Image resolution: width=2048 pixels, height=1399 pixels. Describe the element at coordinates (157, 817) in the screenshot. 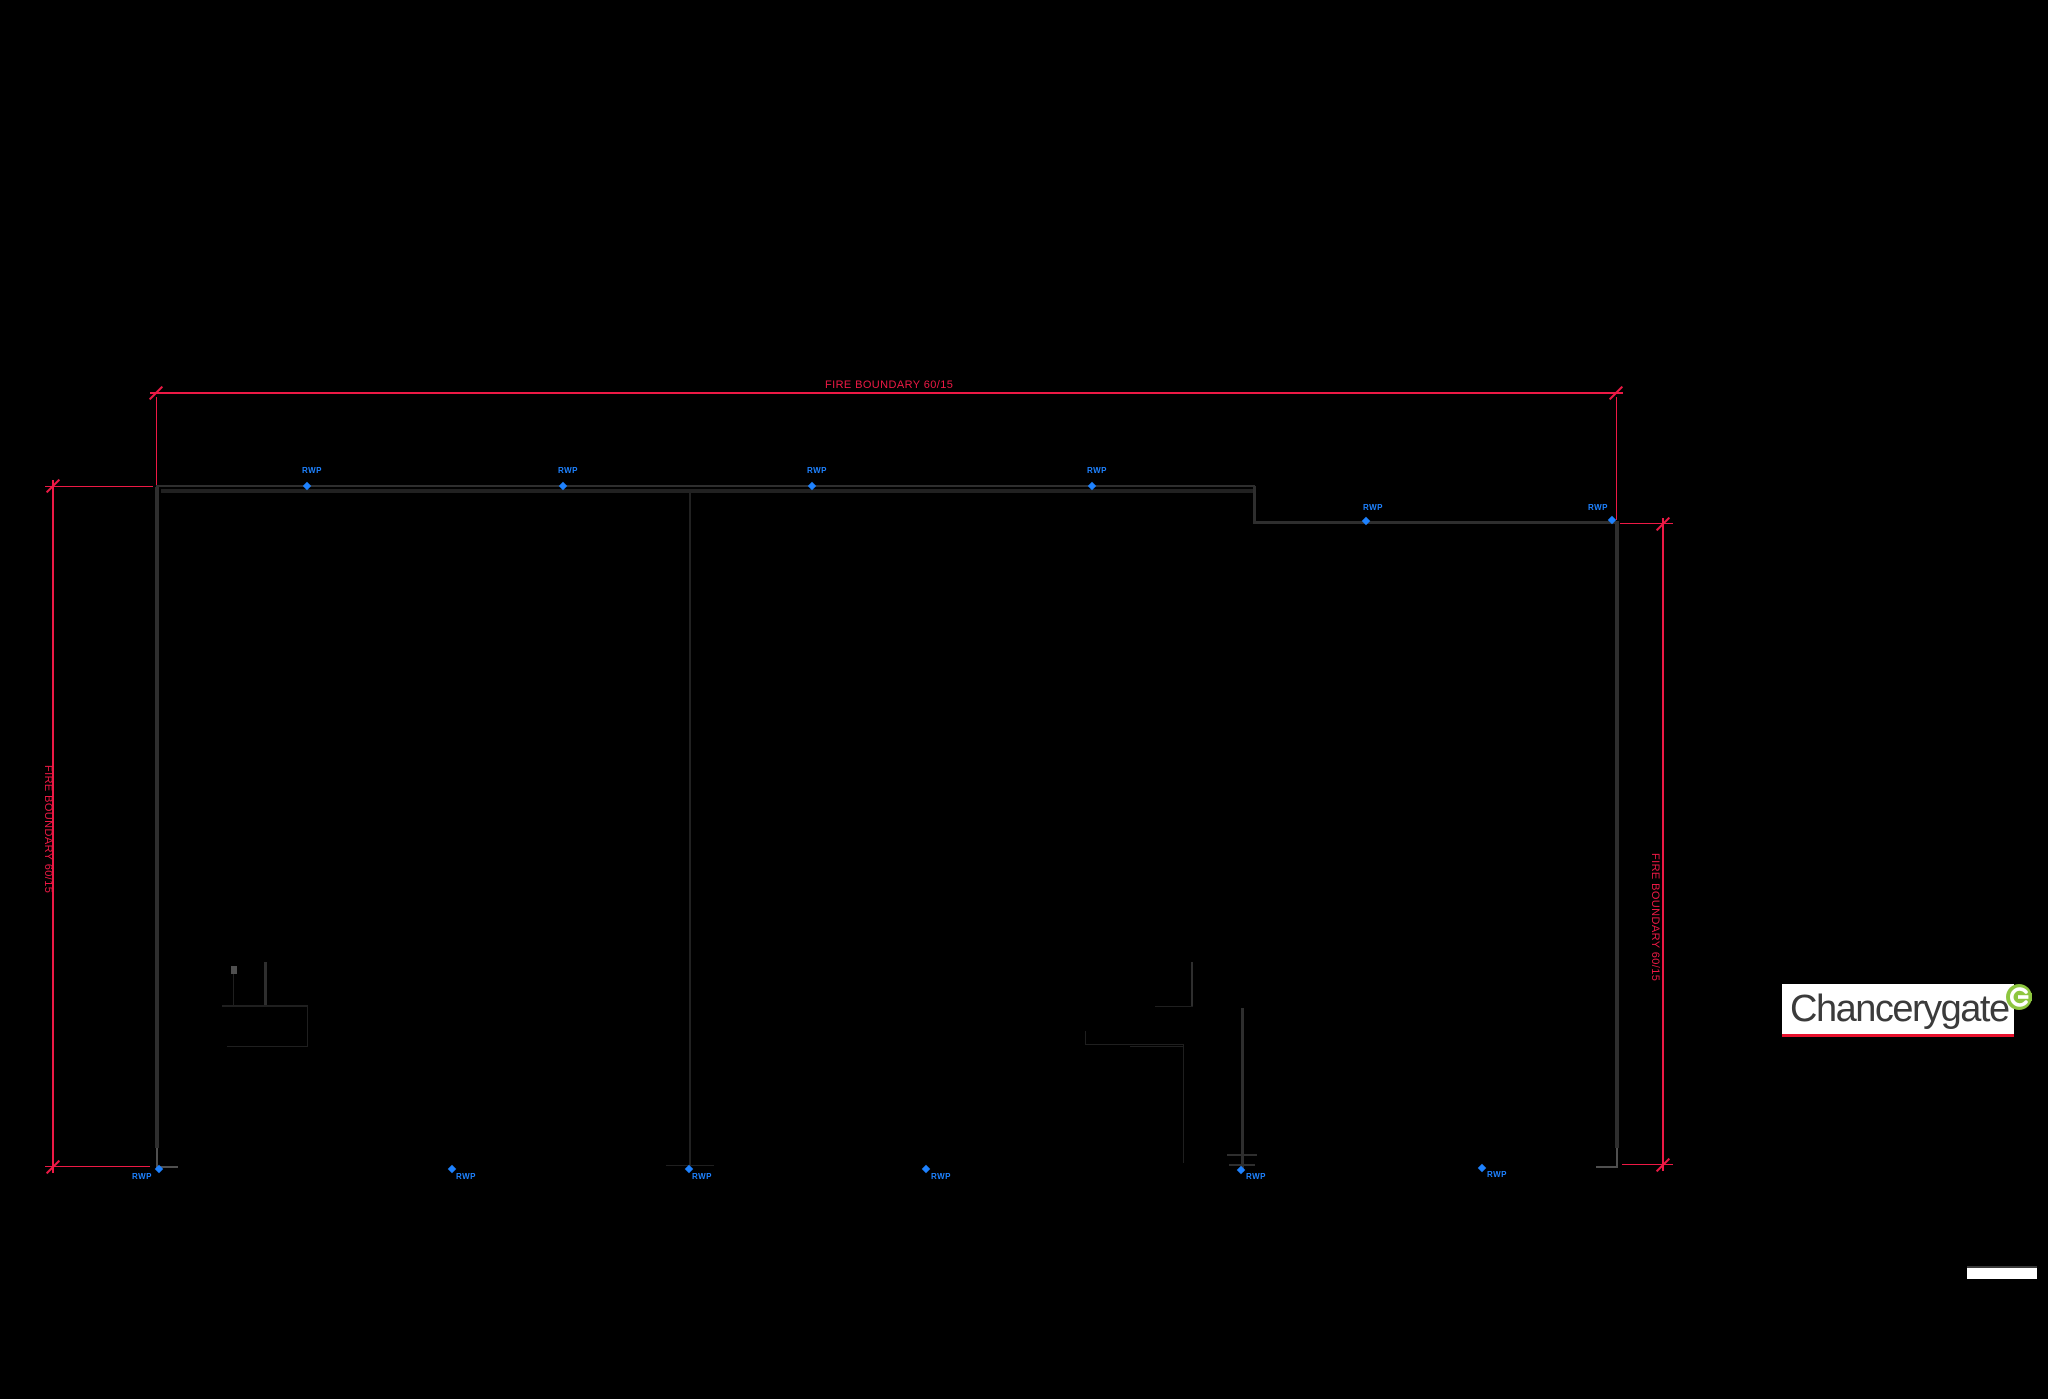

I see `wall-left` at that location.